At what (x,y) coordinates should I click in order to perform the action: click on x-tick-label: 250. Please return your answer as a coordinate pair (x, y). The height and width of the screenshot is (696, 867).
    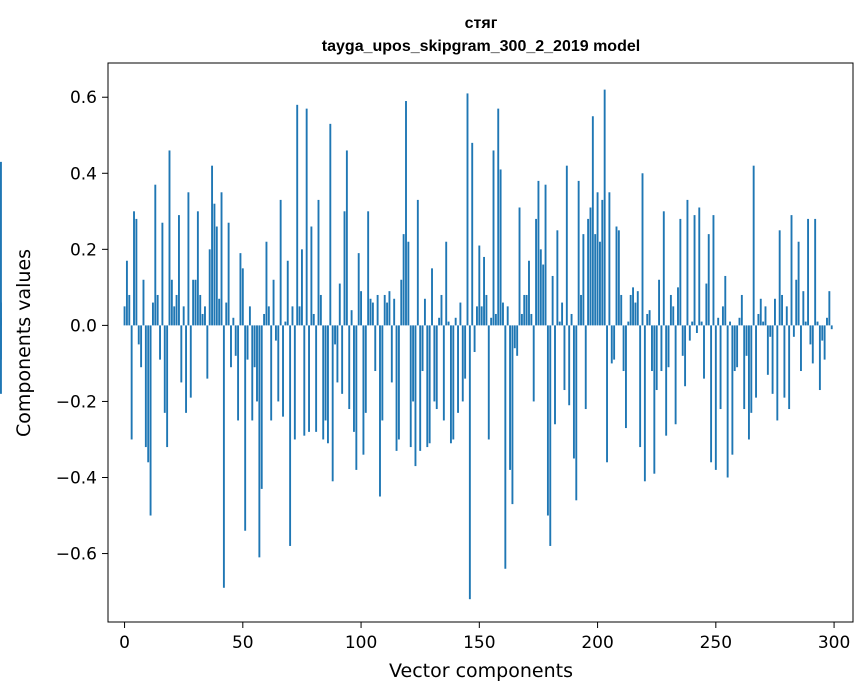
    Looking at the image, I should click on (716, 643).